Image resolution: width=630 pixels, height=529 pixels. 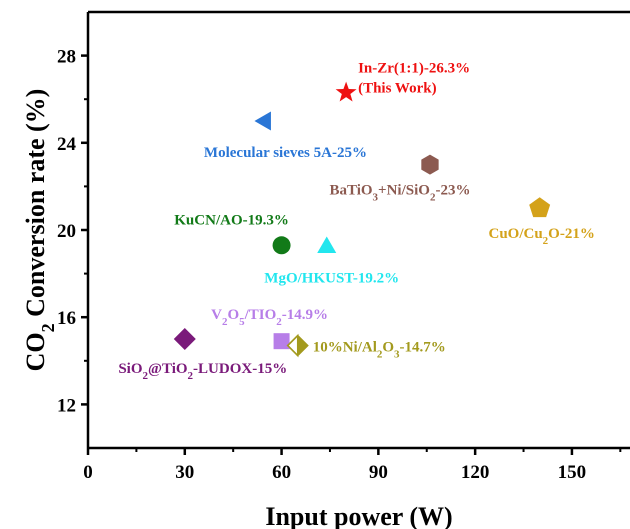 I want to click on y-tick-label: 20, so click(x=66, y=231).